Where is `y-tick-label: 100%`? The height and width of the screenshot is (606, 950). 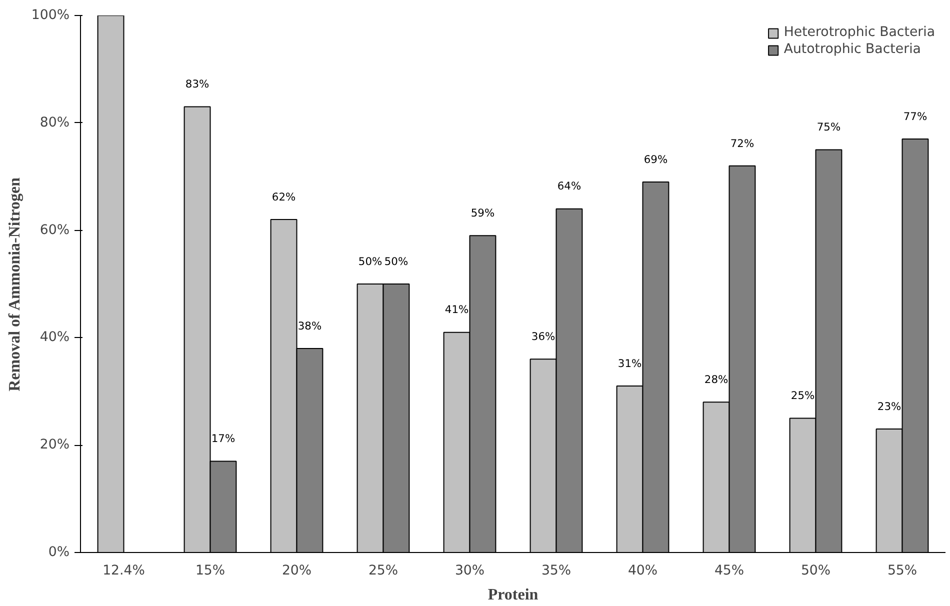
y-tick-label: 100% is located at coordinates (50, 15).